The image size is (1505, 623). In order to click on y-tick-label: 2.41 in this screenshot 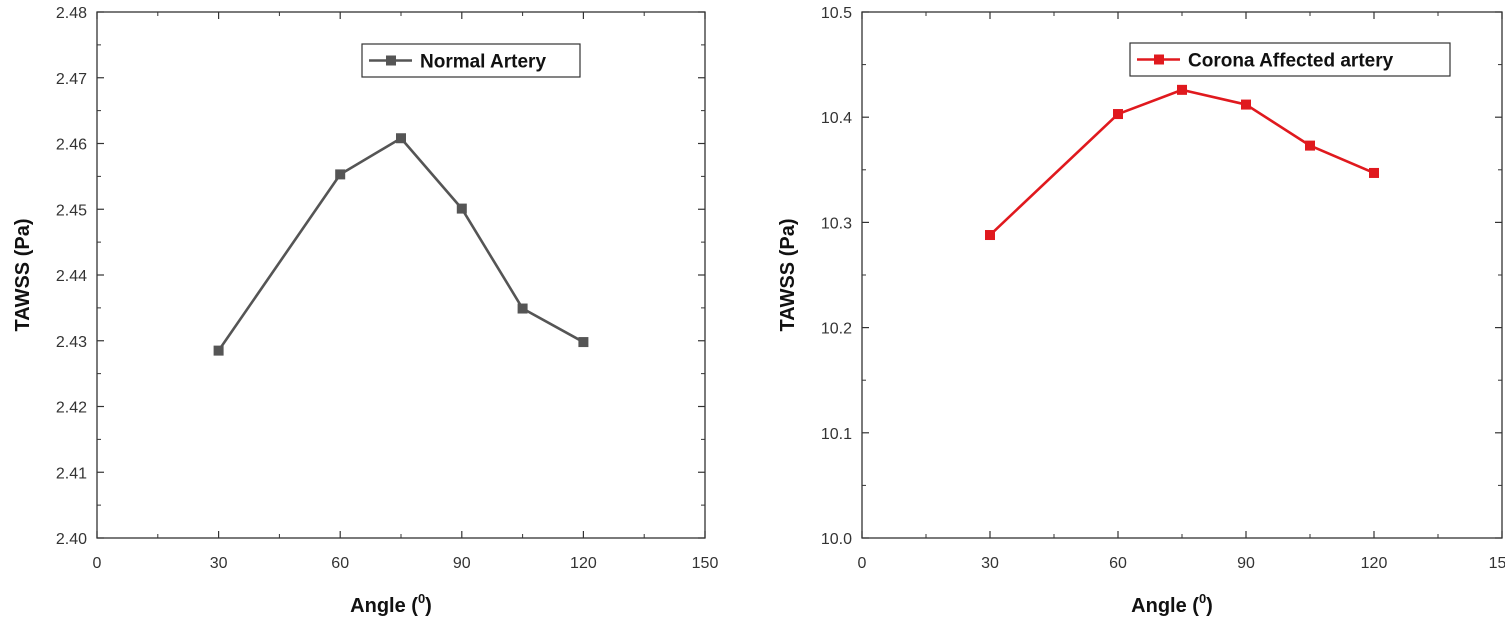, I will do `click(71, 473)`.